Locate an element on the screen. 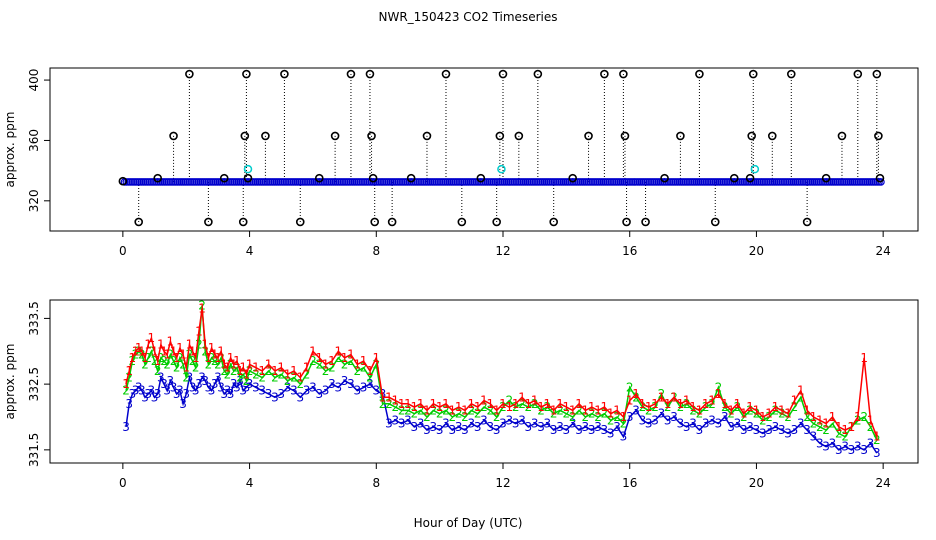 This screenshot has width=936, height=540. blue-point is located at coordinates (881, 182).